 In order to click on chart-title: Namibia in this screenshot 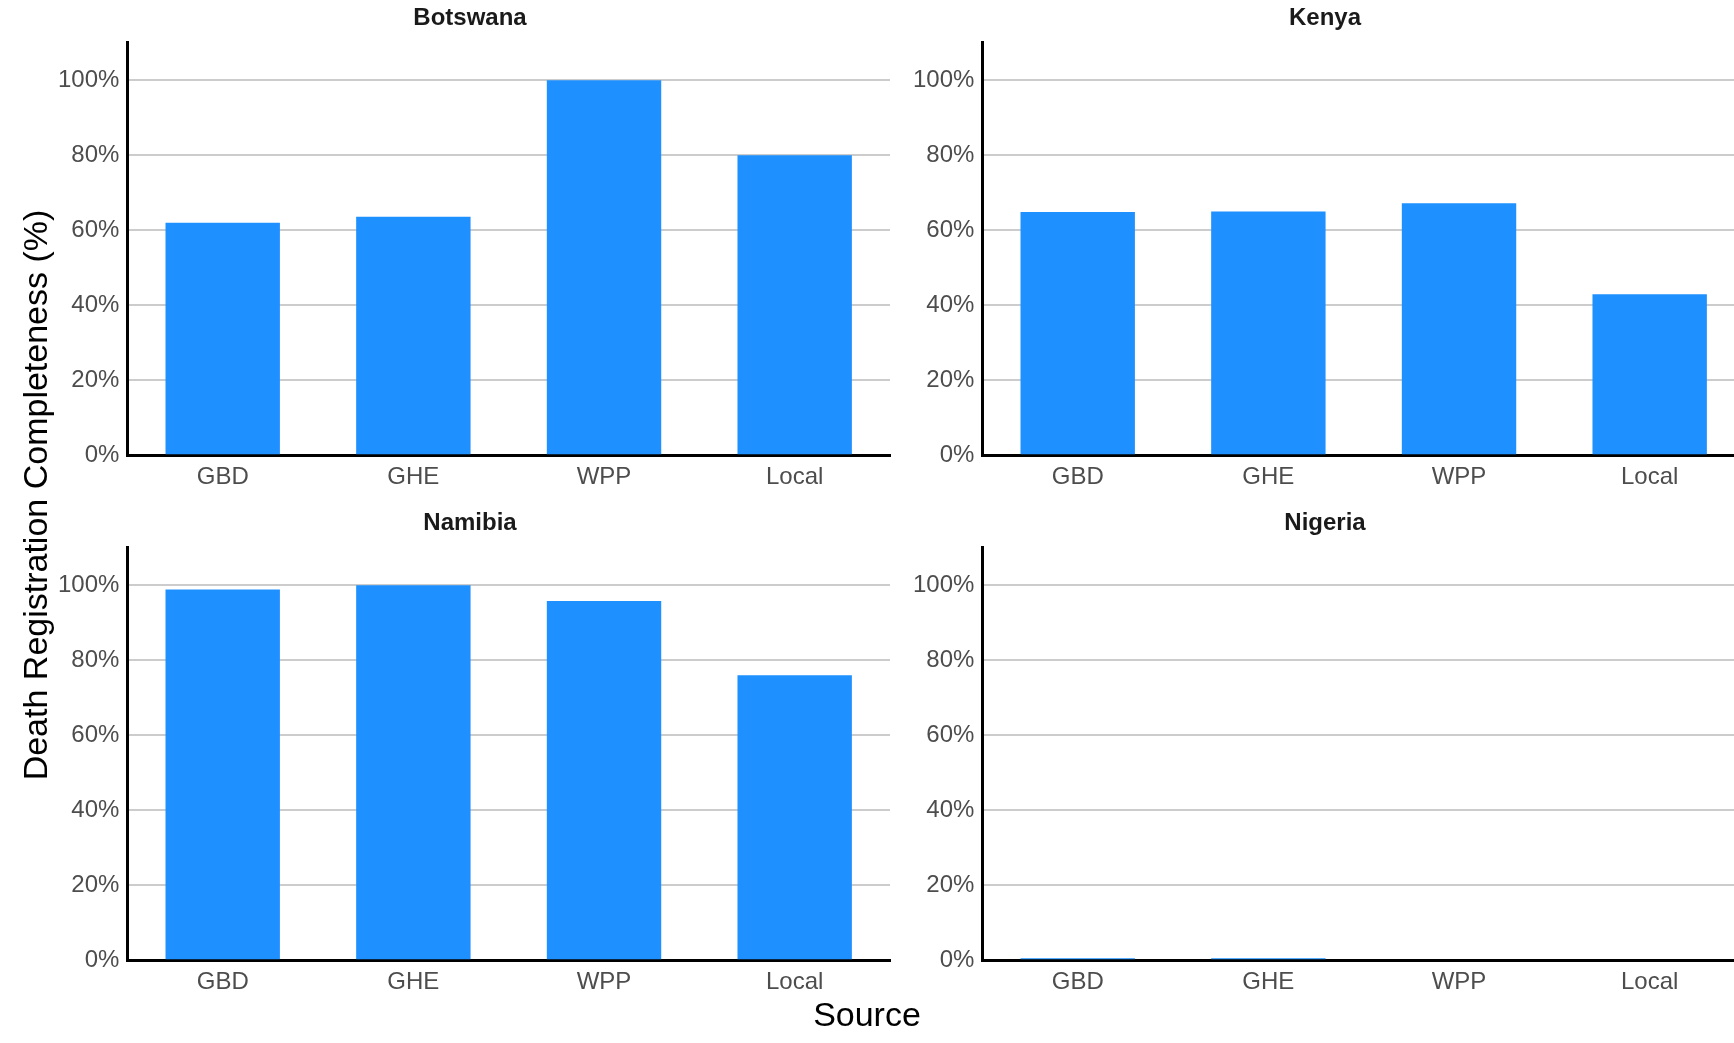, I will do `click(470, 522)`.